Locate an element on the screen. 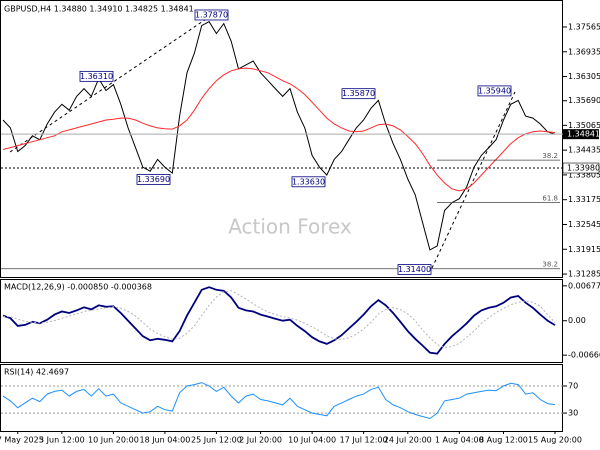 The height and width of the screenshot is (450, 600). x-tick-label: 15 Aug 20:00 is located at coordinates (555, 440).